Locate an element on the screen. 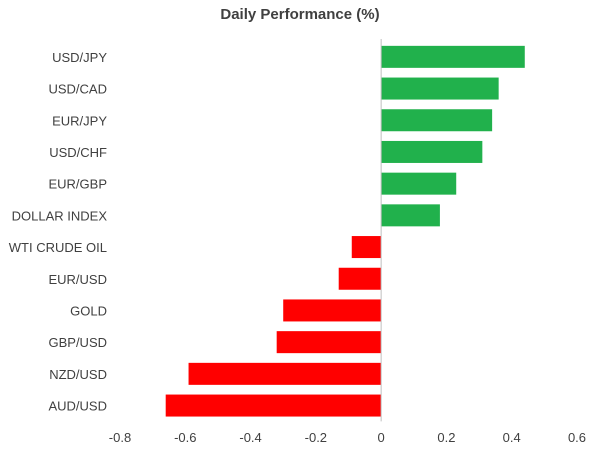  category-label: EUR/JPY is located at coordinates (79, 120).